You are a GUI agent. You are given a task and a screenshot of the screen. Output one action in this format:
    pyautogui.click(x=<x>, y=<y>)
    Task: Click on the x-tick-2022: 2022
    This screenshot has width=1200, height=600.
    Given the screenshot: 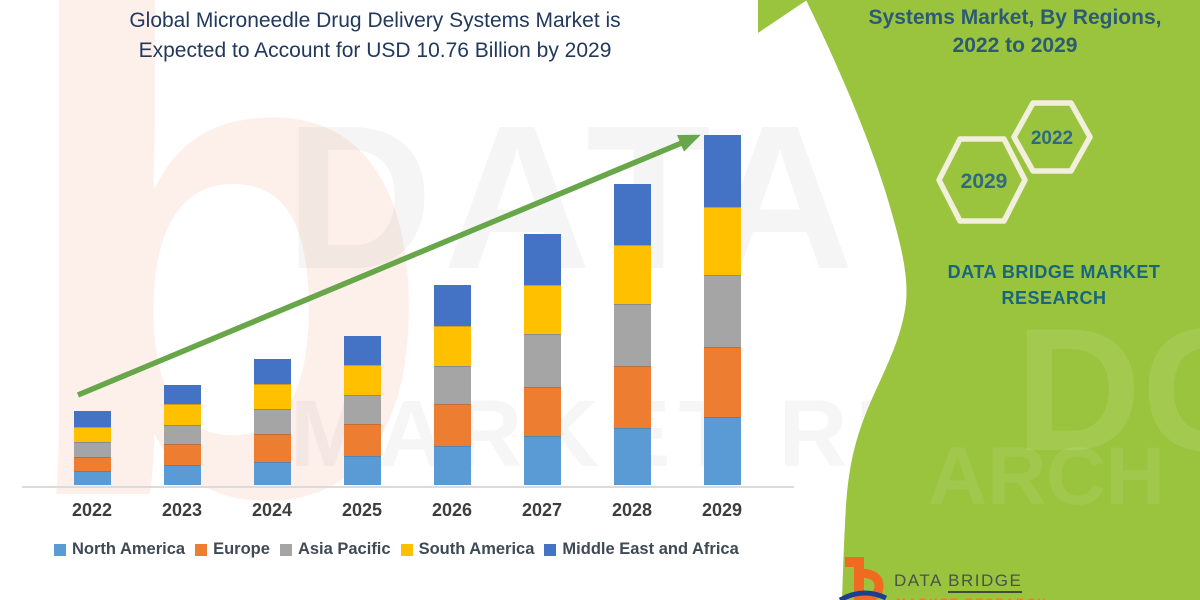 What is the action you would take?
    pyautogui.click(x=92, y=510)
    